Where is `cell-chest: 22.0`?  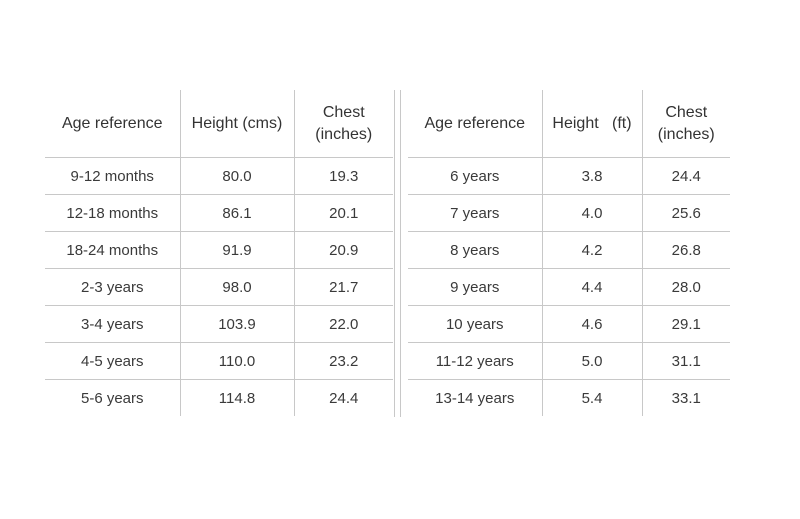
cell-chest: 22.0 is located at coordinates (343, 324).